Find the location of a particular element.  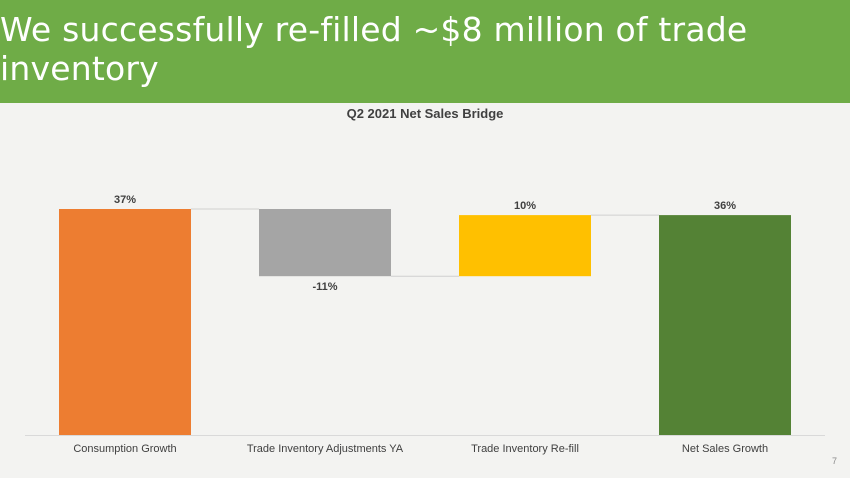

chart-title: Q2 2021 Net Sales Bridge is located at coordinates (425, 113).